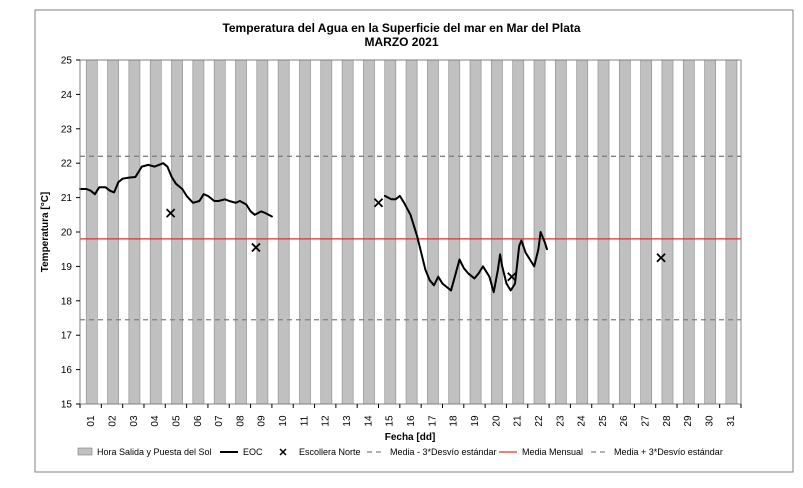 The image size is (803, 488). Describe the element at coordinates (304, 420) in the screenshot. I see `x-tick-label: 11` at that location.